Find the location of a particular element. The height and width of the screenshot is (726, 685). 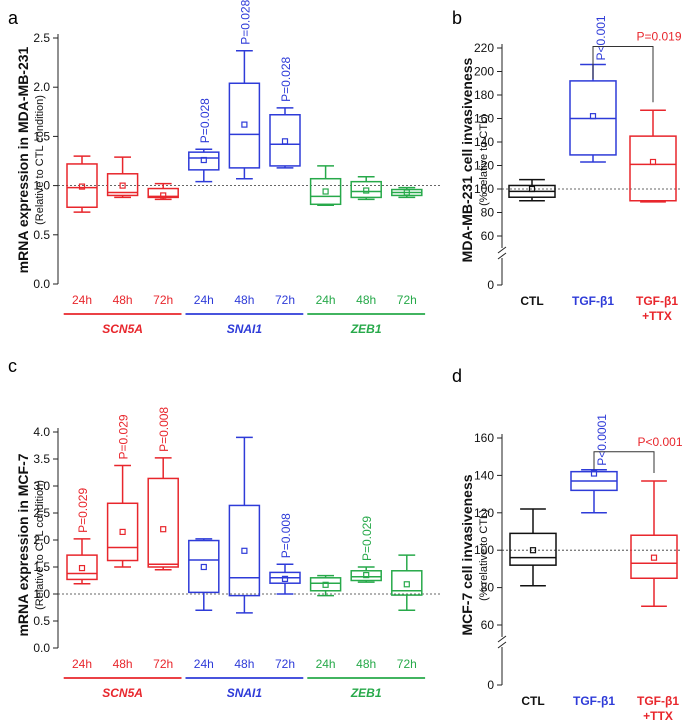

p-value-5: P=0.008 is located at coordinates (286, 535).